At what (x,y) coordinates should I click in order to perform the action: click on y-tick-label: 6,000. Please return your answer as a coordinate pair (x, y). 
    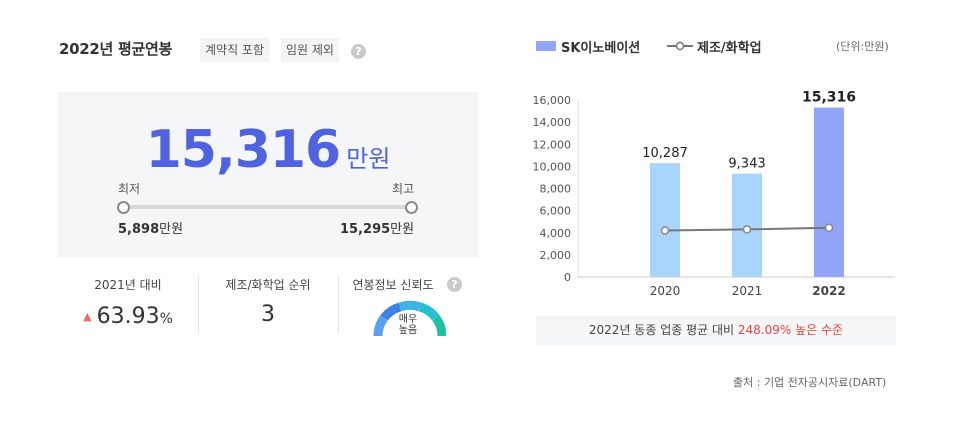
    Looking at the image, I should click on (556, 211).